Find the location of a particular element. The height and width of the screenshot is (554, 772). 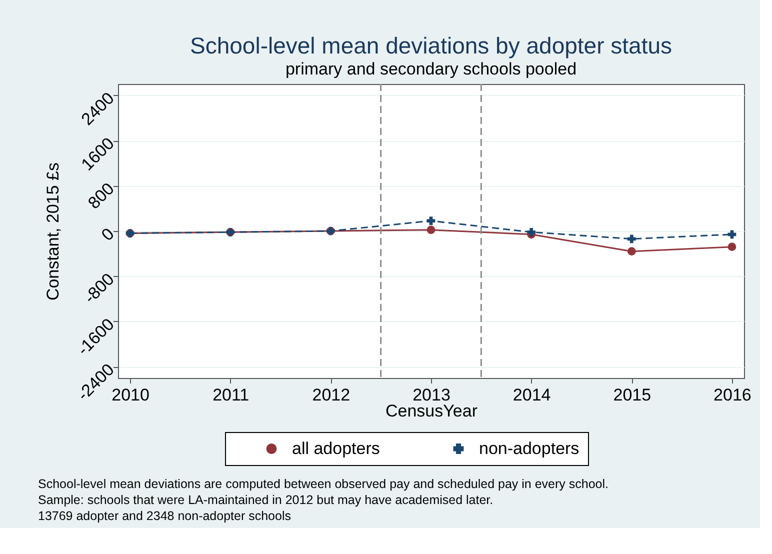

x-tick-label: 2013 is located at coordinates (431, 395).